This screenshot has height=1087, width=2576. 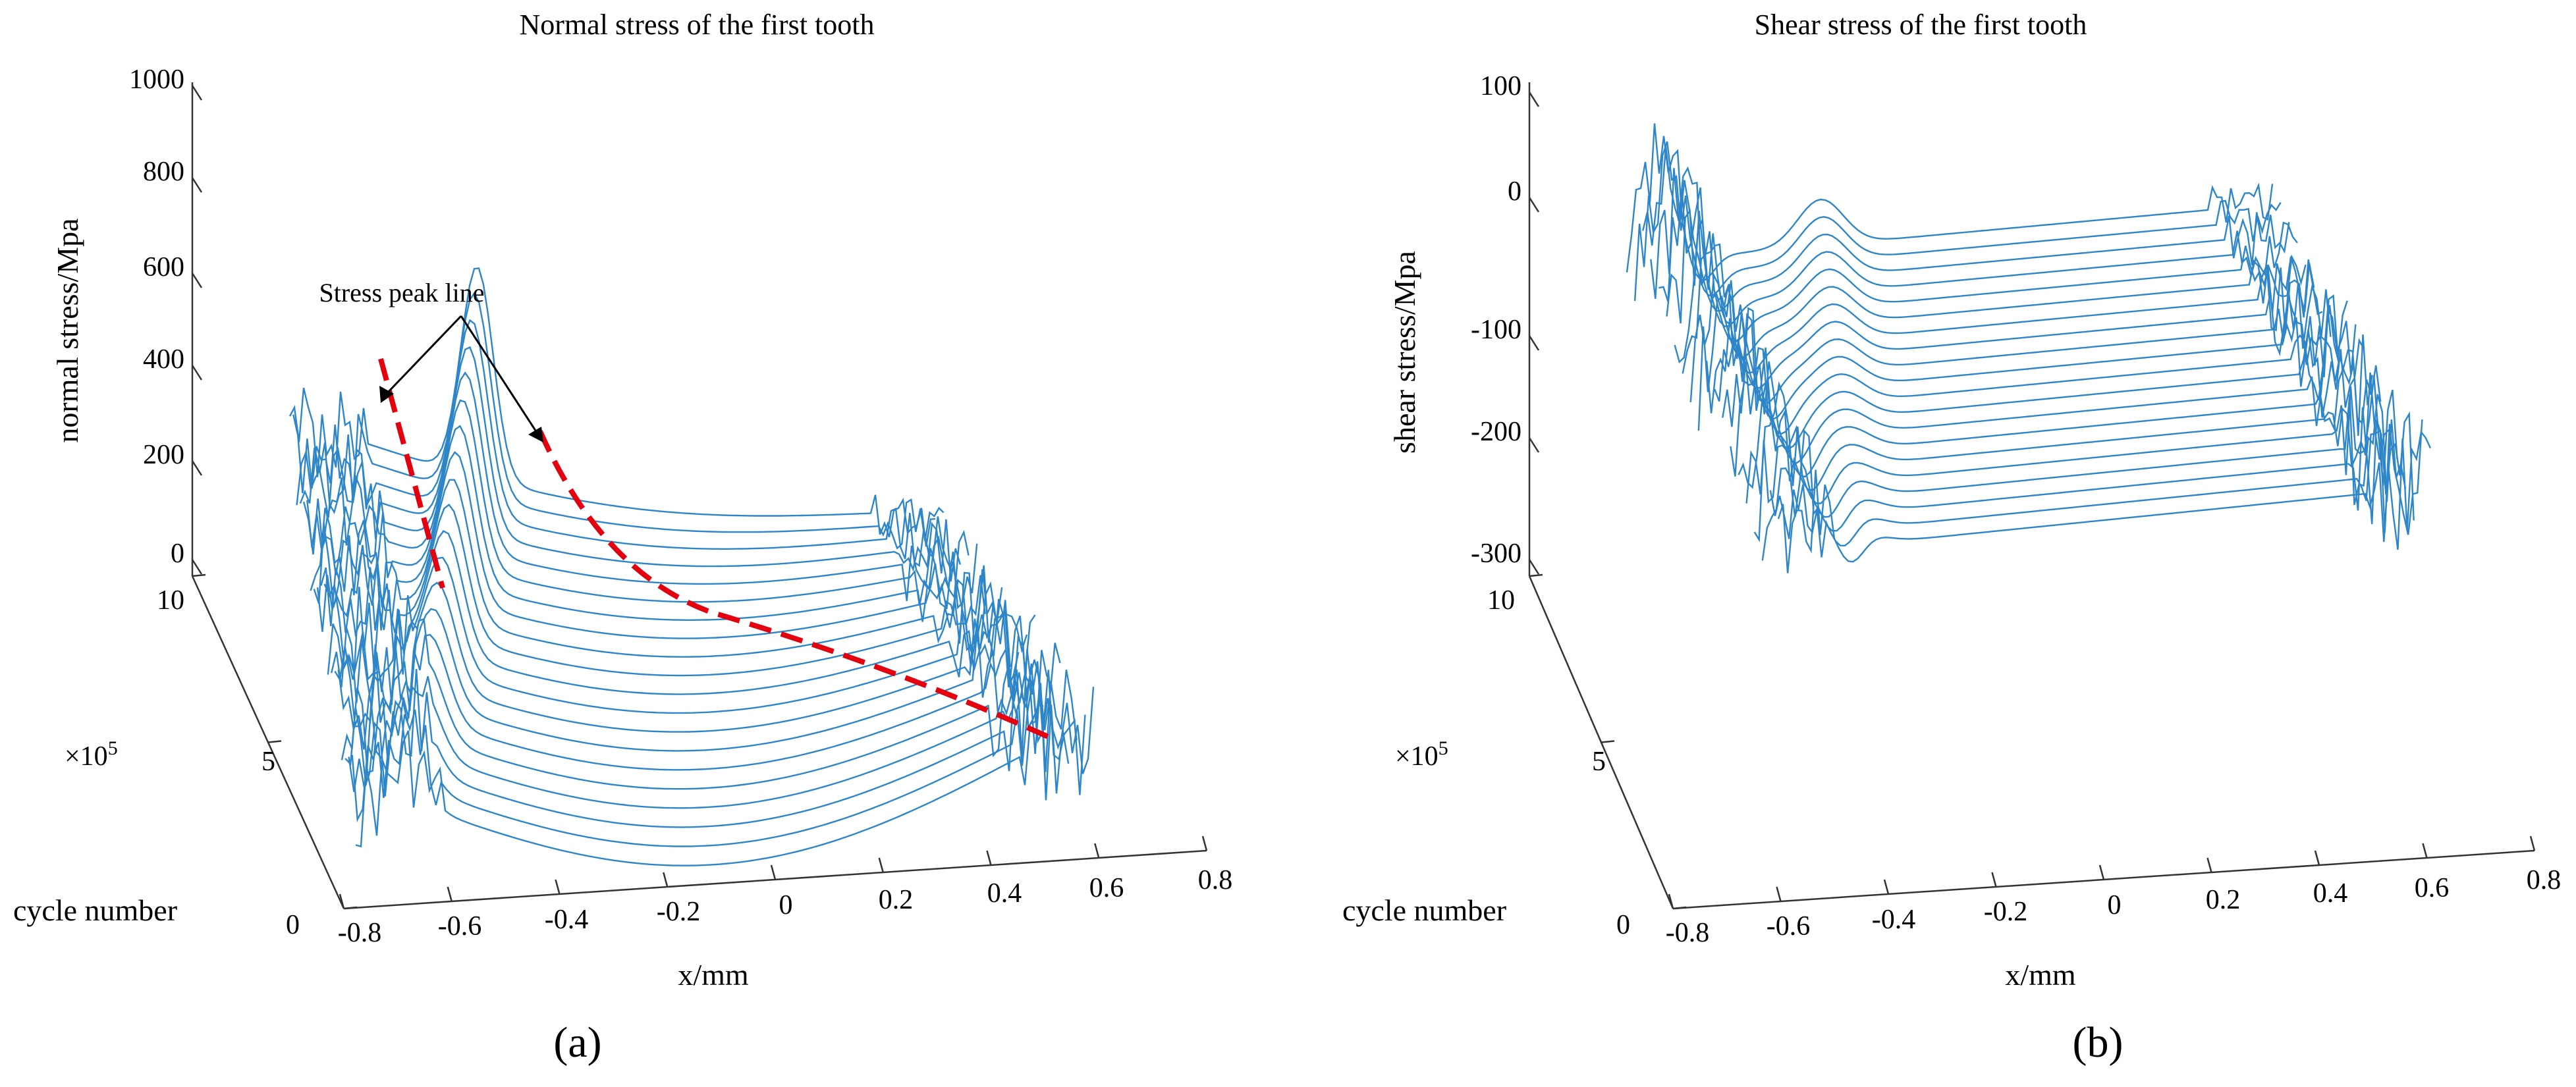 I want to click on annotation-arrow-right, so click(x=499, y=375).